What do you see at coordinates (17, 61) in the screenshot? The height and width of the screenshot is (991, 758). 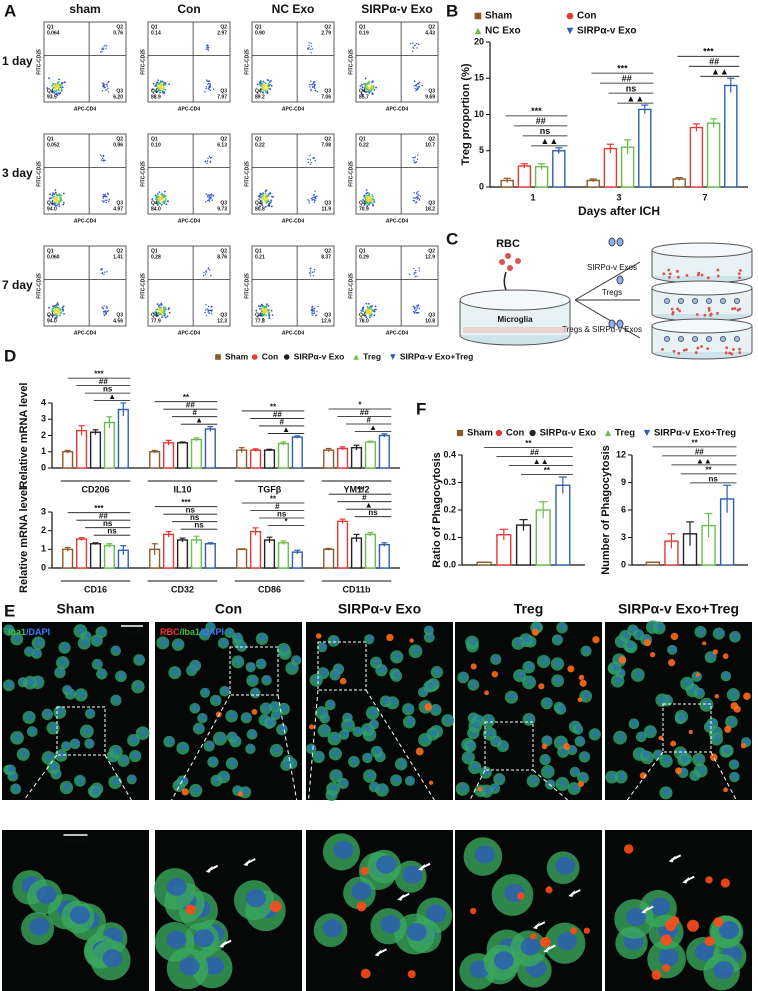 I see `row-label: 1 day` at bounding box center [17, 61].